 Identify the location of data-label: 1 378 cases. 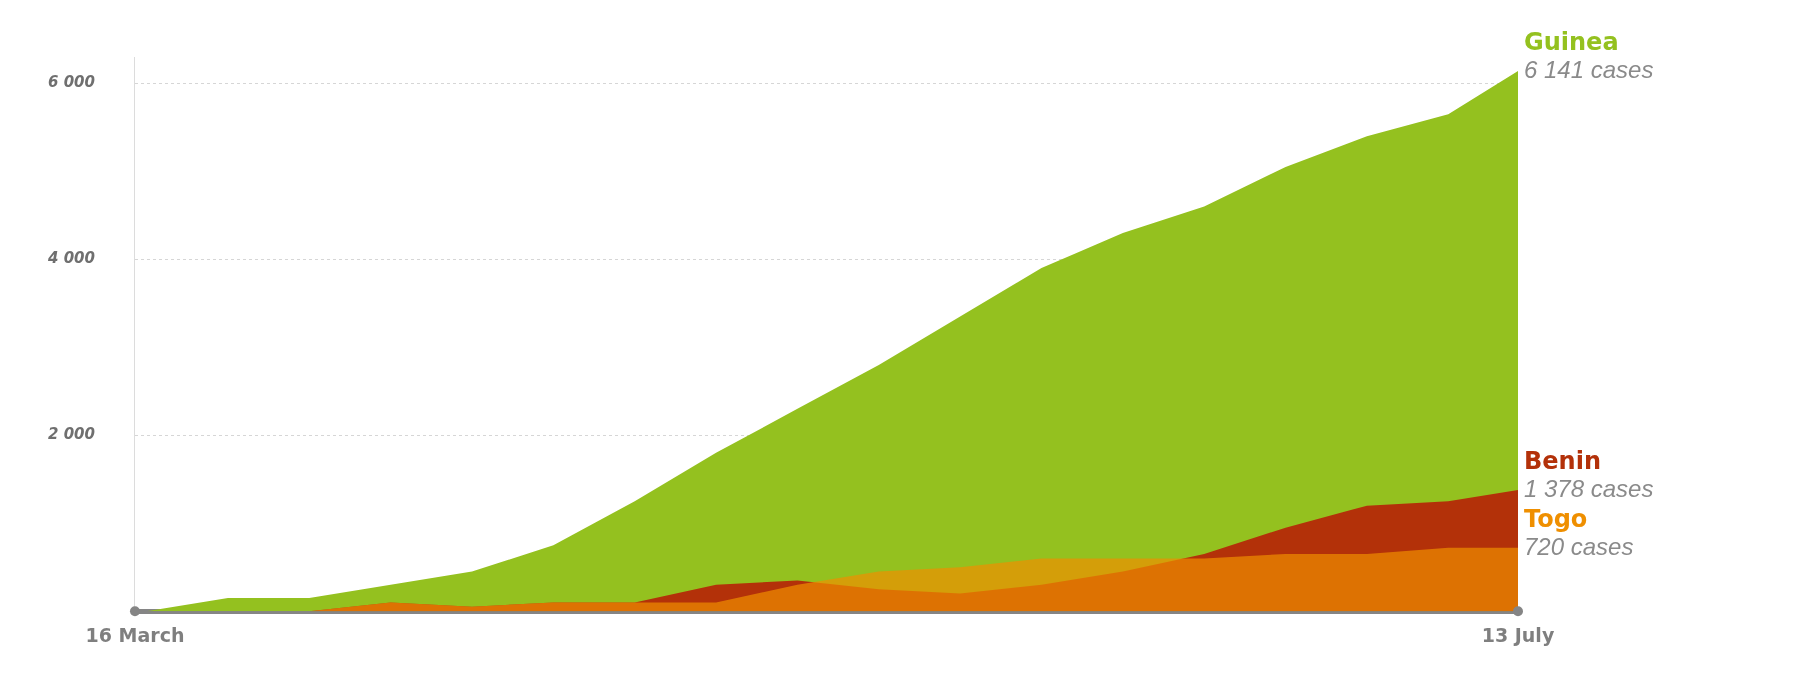
(1589, 488).